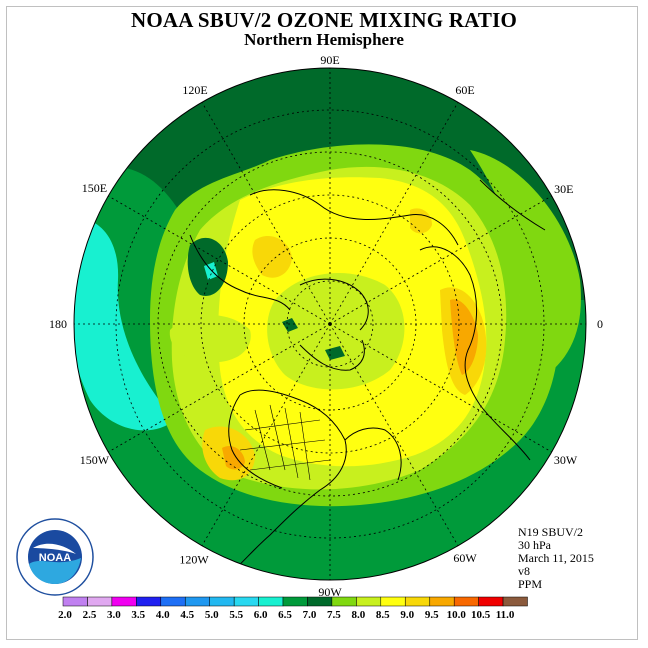 This screenshot has width=648, height=648. Describe the element at coordinates (563, 189) in the screenshot. I see `longitude-label: 30E` at that location.